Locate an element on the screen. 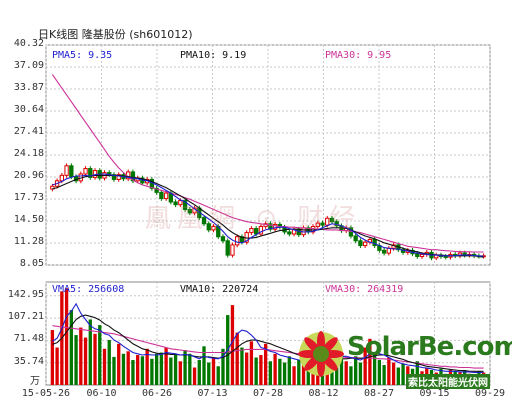  volume-ma5-legend: VMA5: 256608 is located at coordinates (88, 289).